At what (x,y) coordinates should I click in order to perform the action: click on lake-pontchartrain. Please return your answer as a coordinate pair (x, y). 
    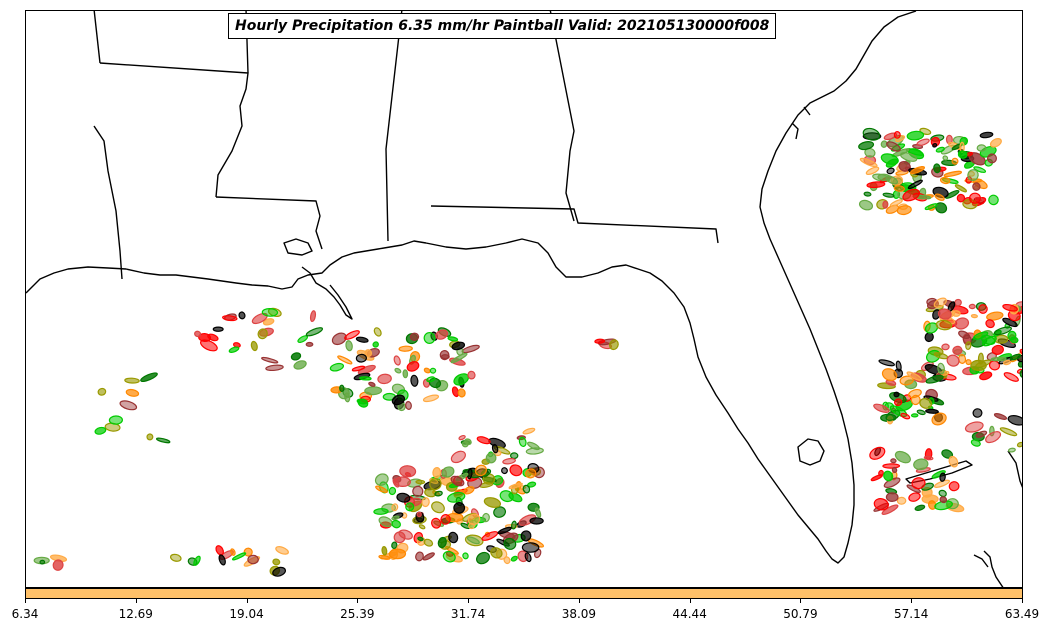
    Looking at the image, I should click on (298, 247).